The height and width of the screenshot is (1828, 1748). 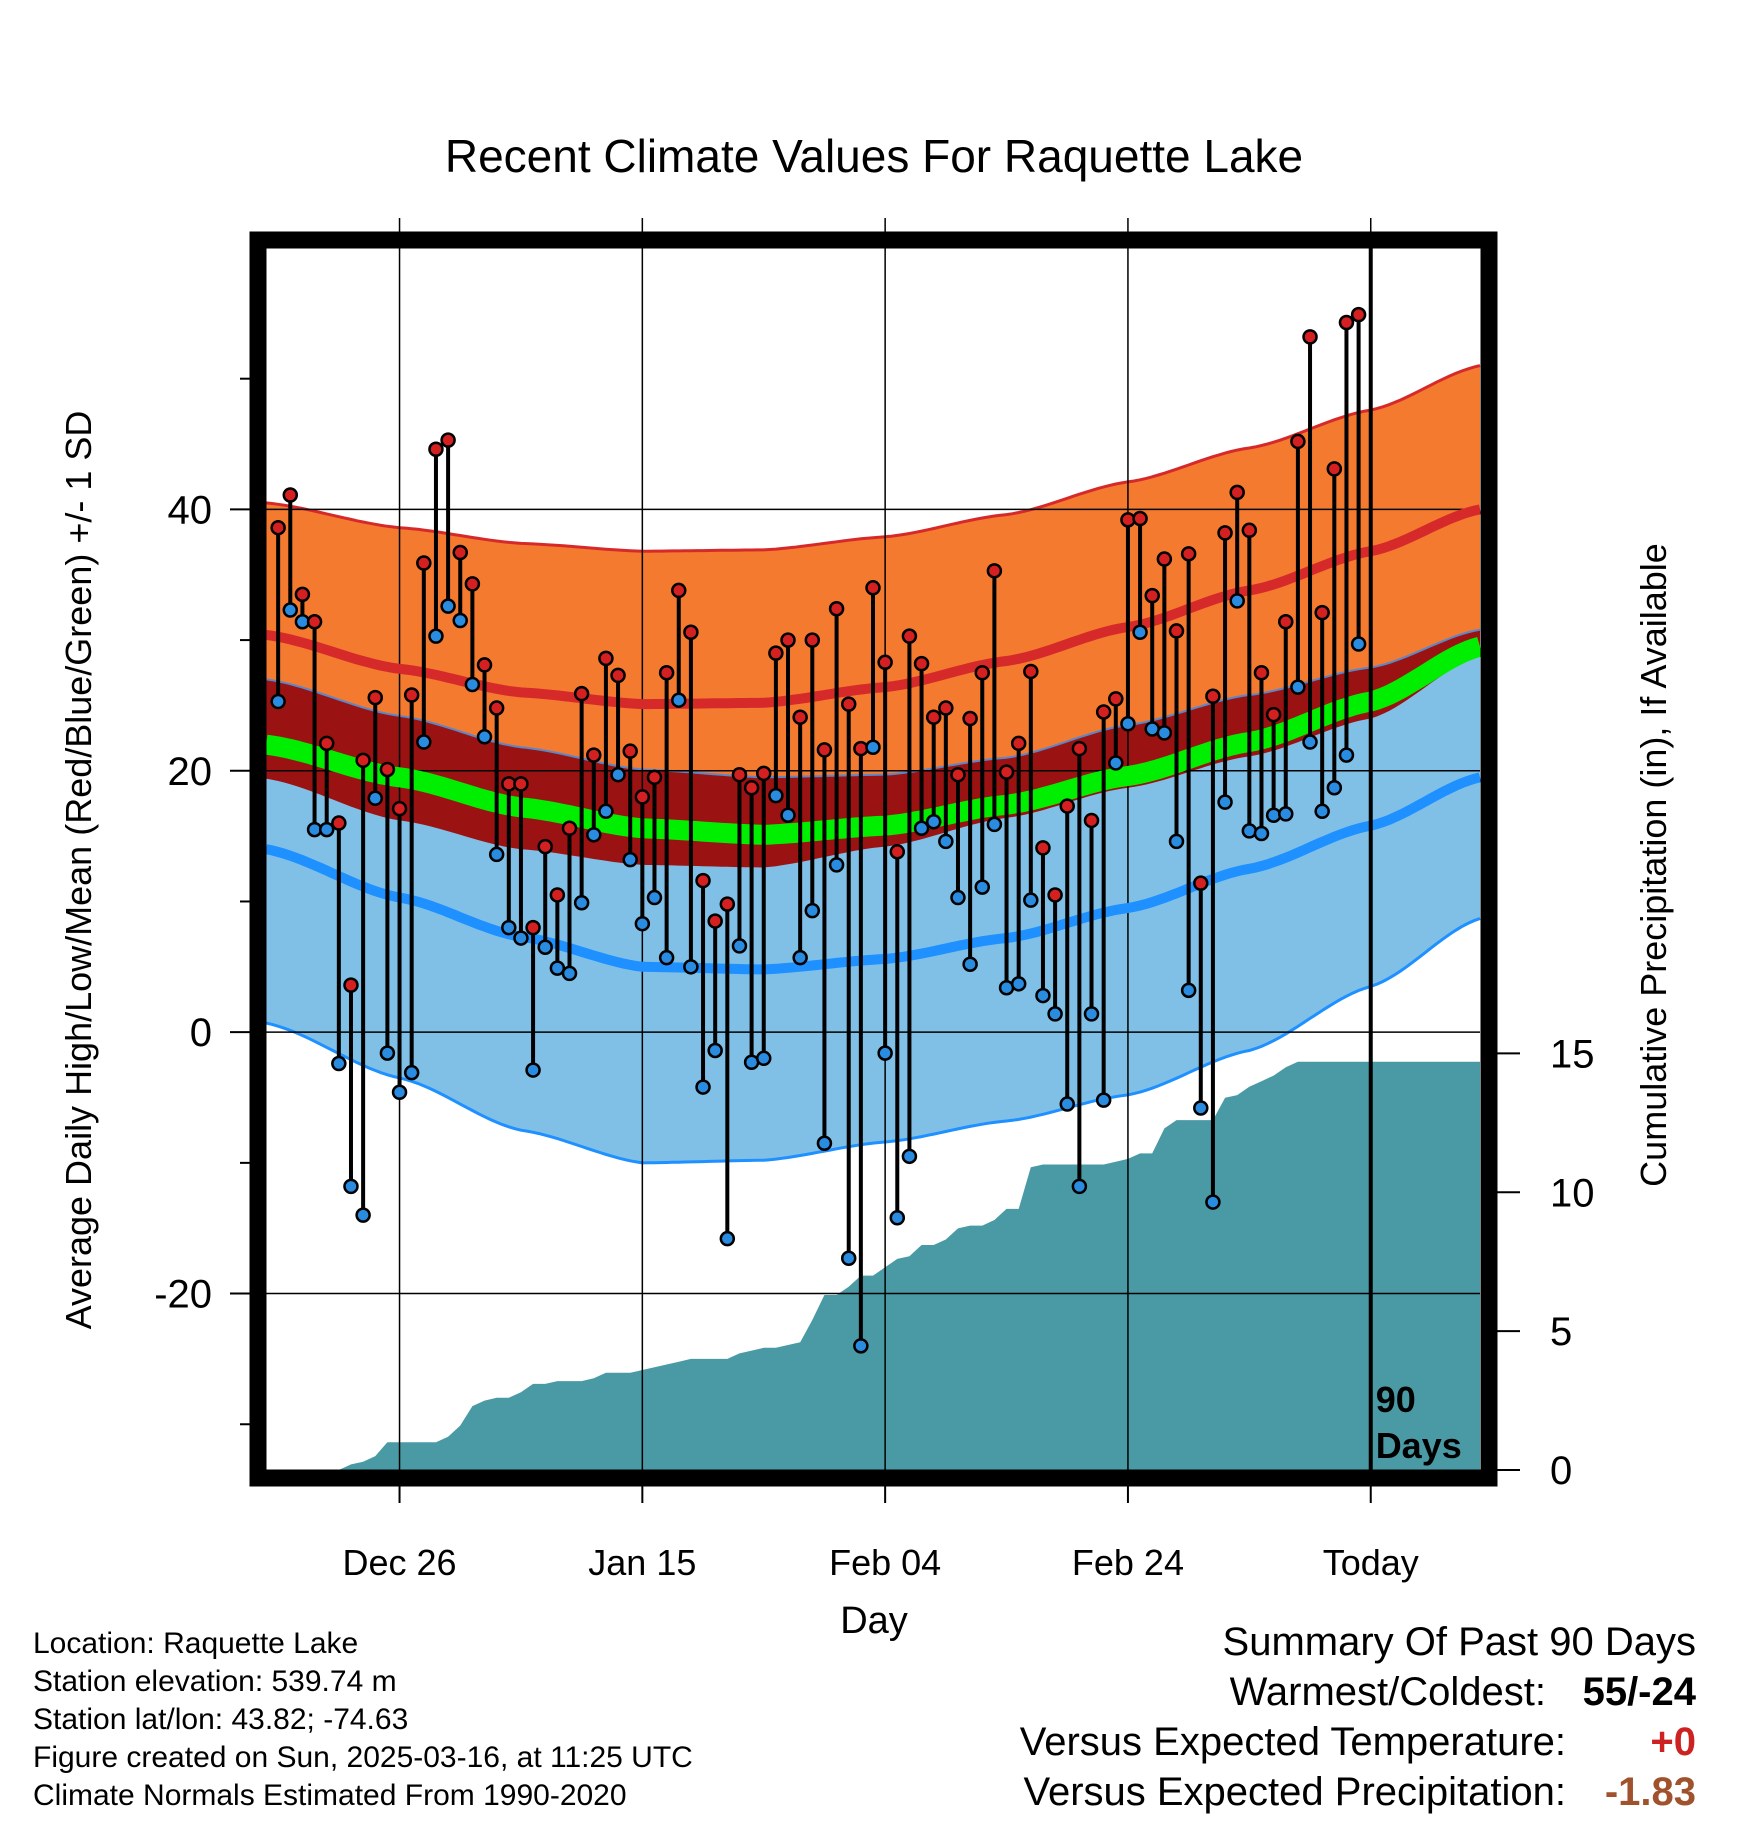 I want to click on y2-tick-label: 15, so click(x=1572, y=1054).